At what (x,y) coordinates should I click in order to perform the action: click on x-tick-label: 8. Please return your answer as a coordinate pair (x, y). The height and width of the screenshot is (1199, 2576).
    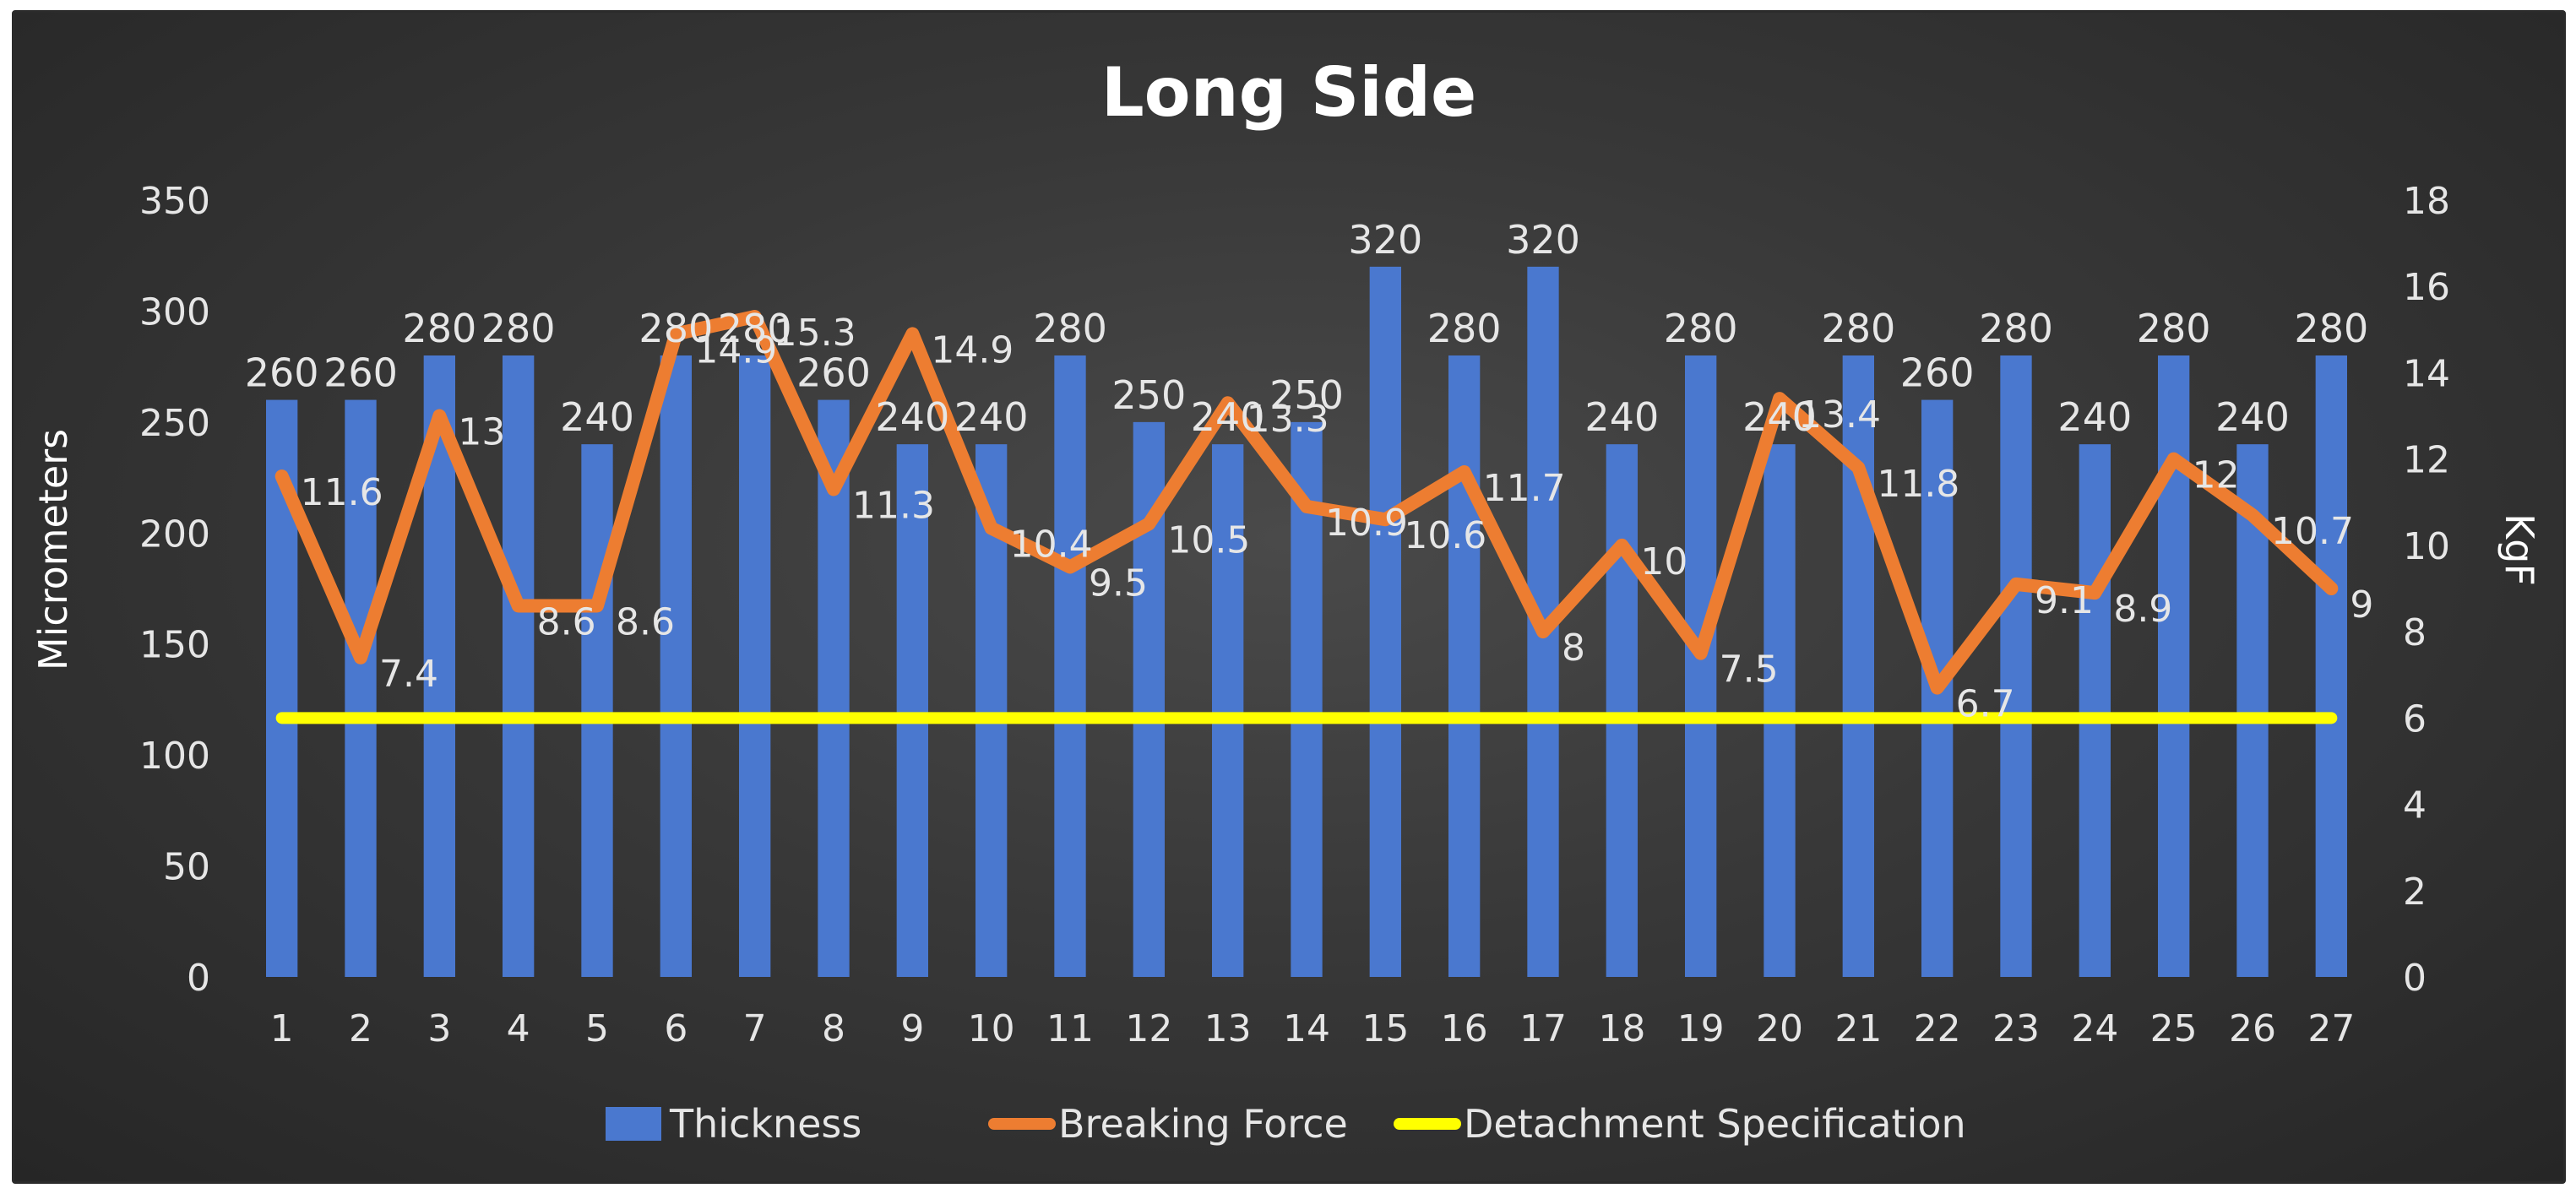
    Looking at the image, I should click on (833, 1028).